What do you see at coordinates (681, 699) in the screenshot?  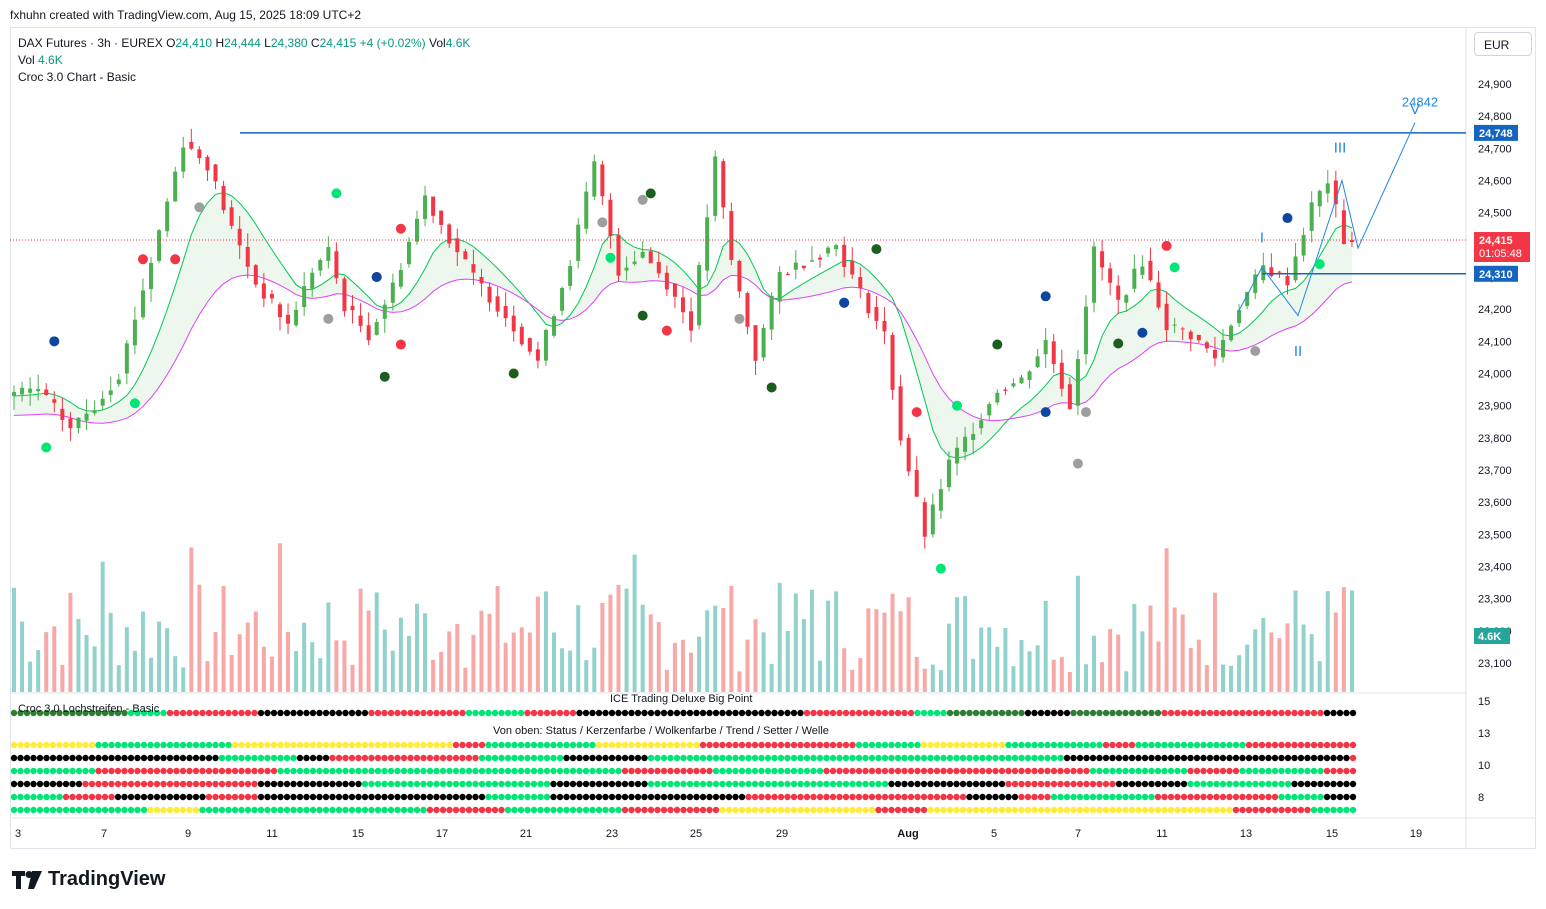 I see `big-point-pane-title: ICE Trading Deluxe Big Point` at bounding box center [681, 699].